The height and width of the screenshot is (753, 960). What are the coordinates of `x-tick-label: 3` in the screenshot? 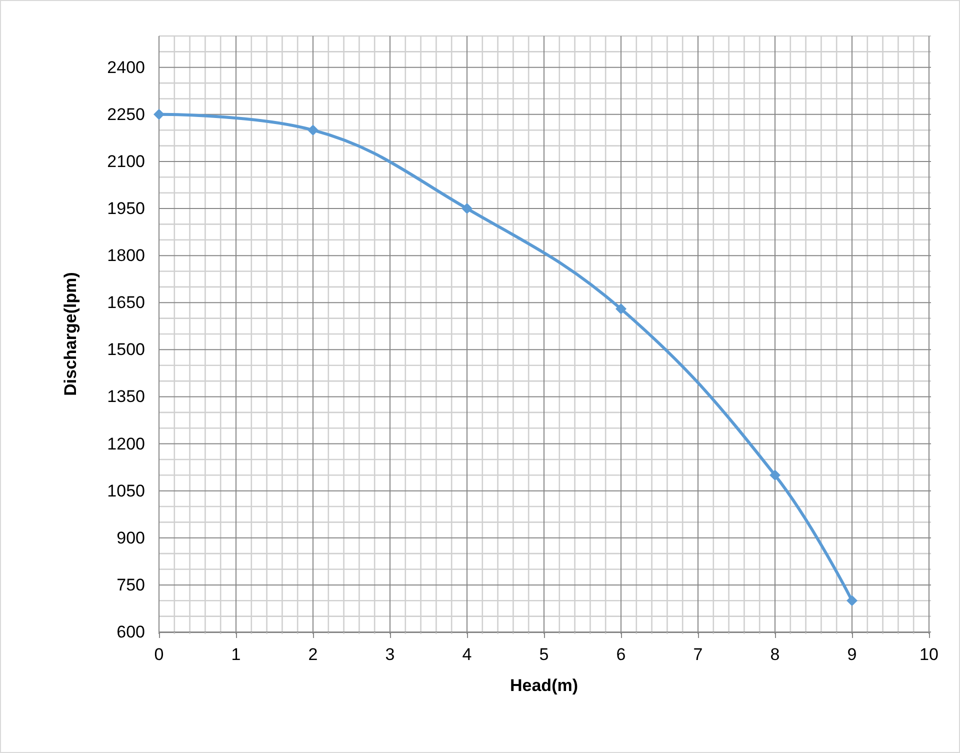 It's located at (390, 654).